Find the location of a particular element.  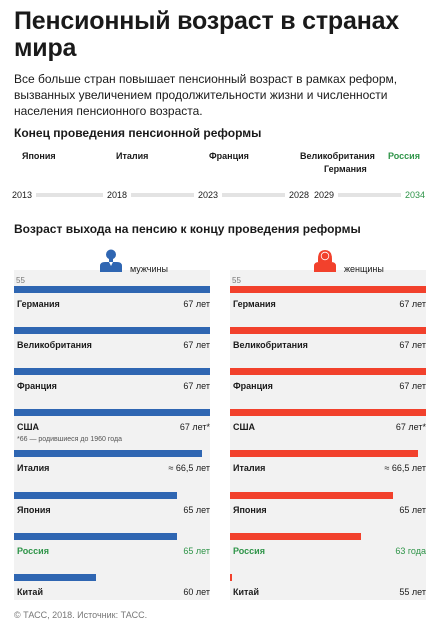

bar-row: США 67 лет* *66 — родившиеся до 1960 года is located at coordinates (112, 429).